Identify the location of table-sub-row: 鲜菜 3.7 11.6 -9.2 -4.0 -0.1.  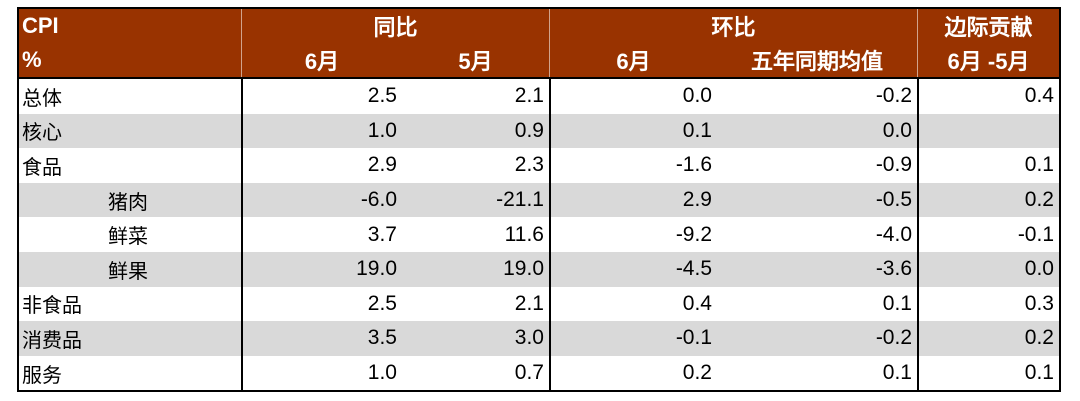
(539, 234).